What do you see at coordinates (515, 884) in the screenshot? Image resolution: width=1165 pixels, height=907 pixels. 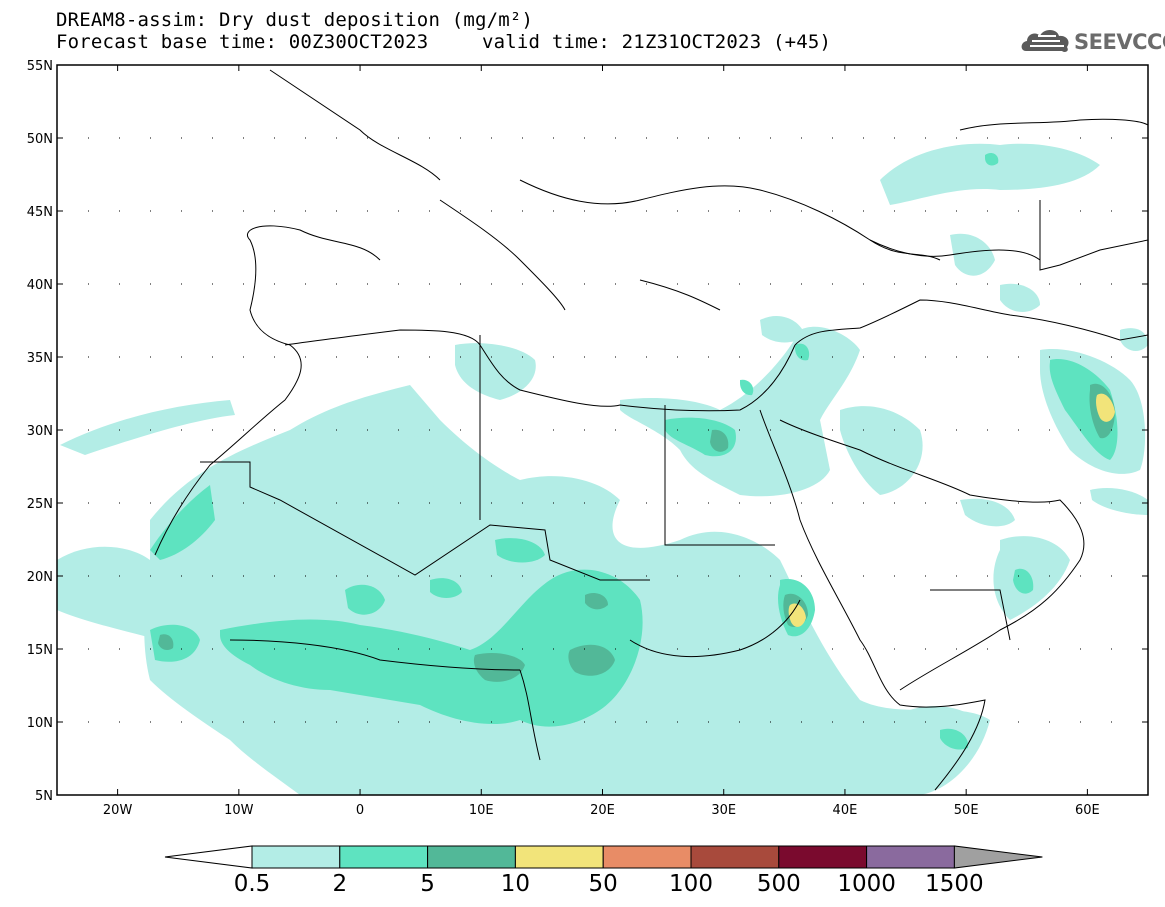 I see `colorbar-label: 10` at bounding box center [515, 884].